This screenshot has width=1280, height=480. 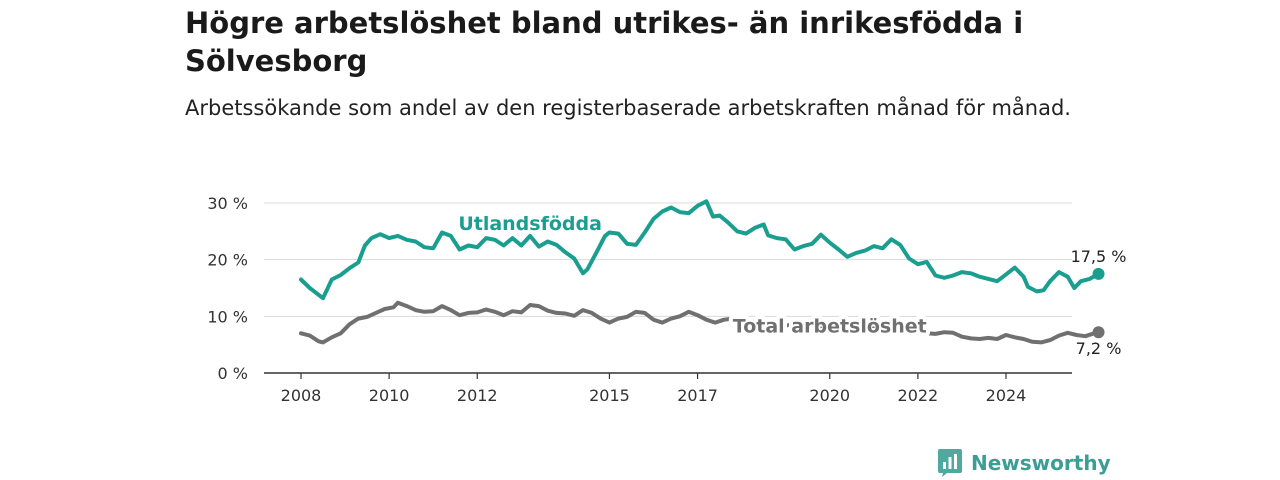 What do you see at coordinates (227, 260) in the screenshot?
I see `y-tick-label: 20 %` at bounding box center [227, 260].